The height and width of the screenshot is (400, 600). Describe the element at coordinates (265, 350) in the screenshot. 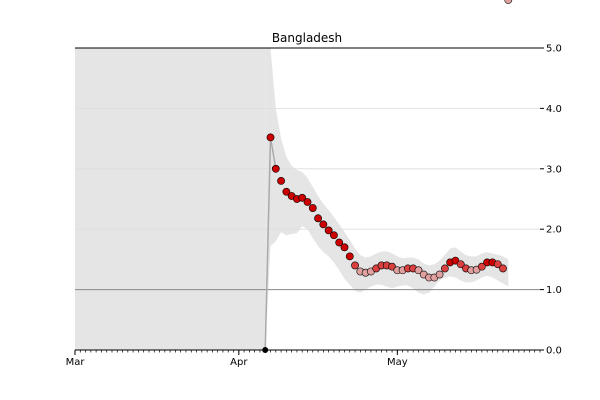

I see `data-point-start` at that location.